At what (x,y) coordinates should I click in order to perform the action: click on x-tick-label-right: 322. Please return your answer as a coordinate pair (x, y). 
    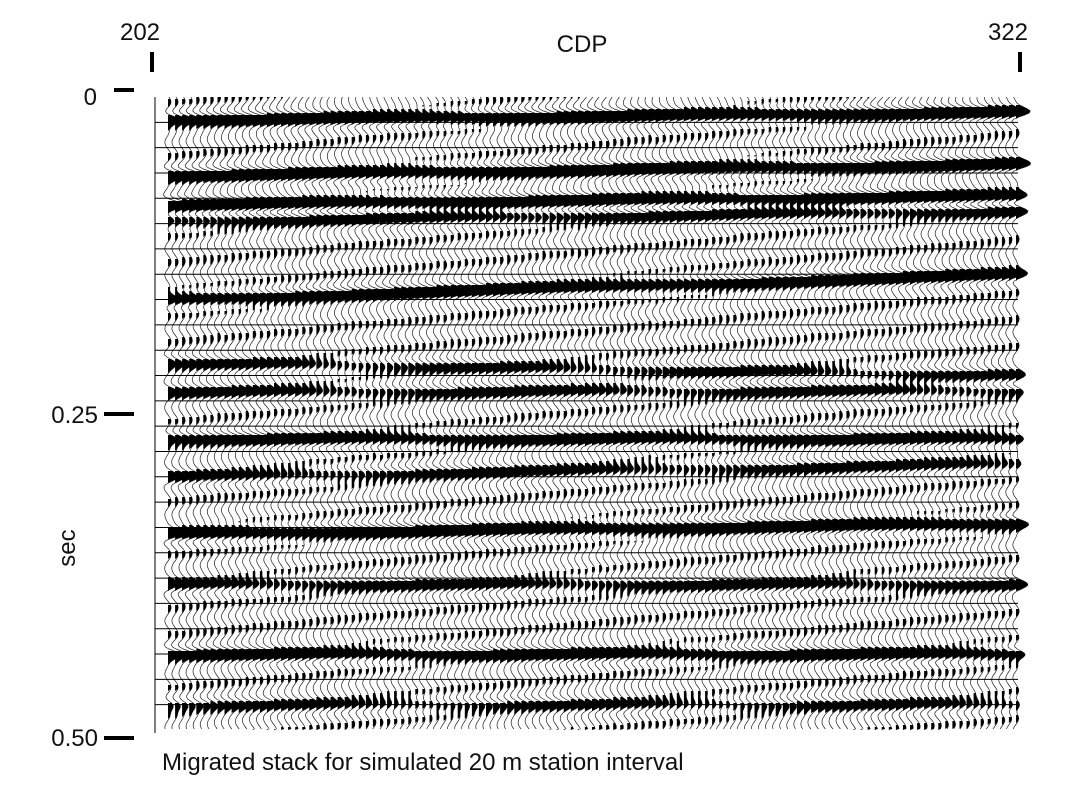
    Looking at the image, I should click on (1008, 32).